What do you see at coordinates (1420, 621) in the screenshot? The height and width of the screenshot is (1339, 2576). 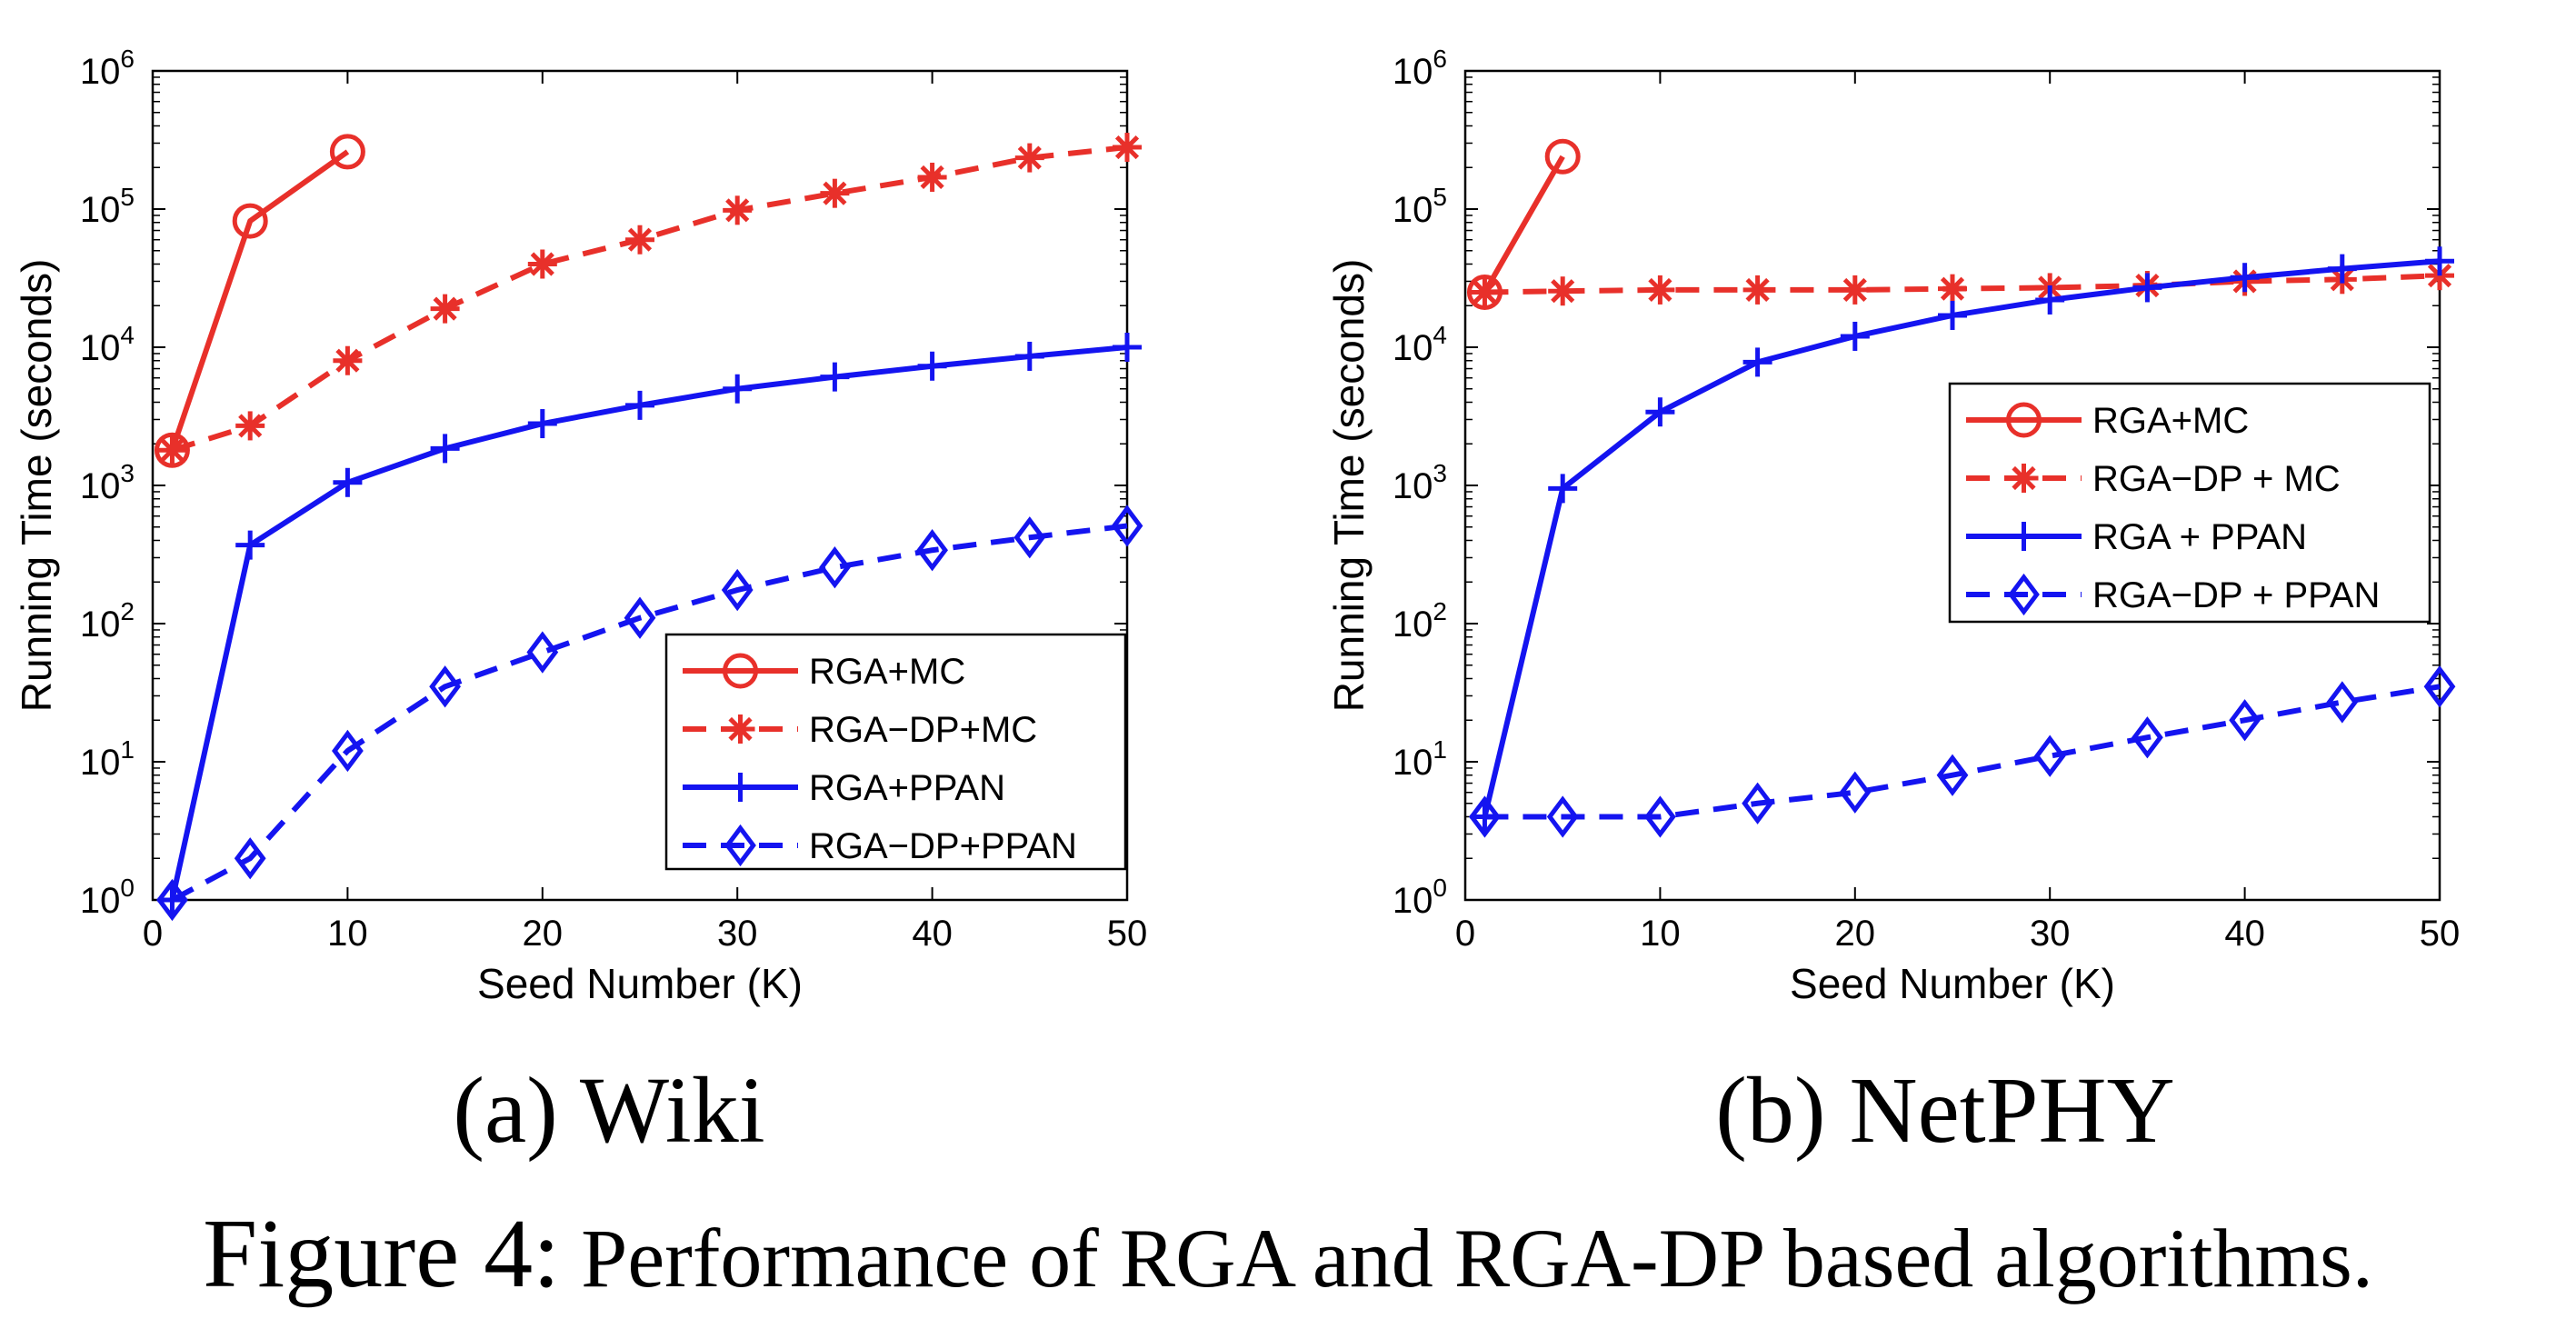 I see `y-tick-label: 10²` at bounding box center [1420, 621].